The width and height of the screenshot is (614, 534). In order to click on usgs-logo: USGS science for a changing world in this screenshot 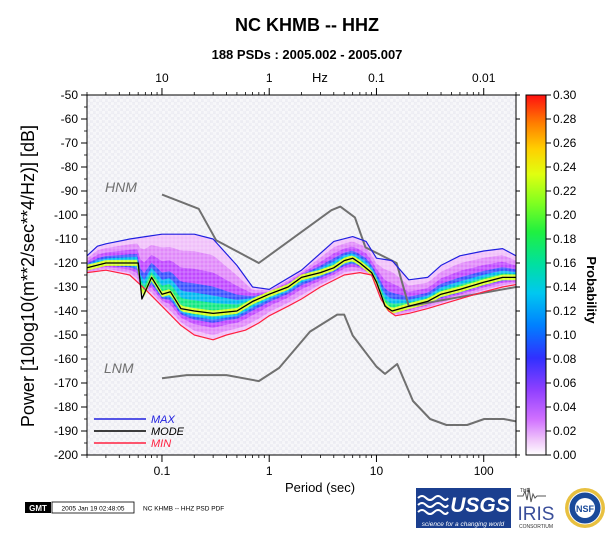, I will do `click(463, 508)`.